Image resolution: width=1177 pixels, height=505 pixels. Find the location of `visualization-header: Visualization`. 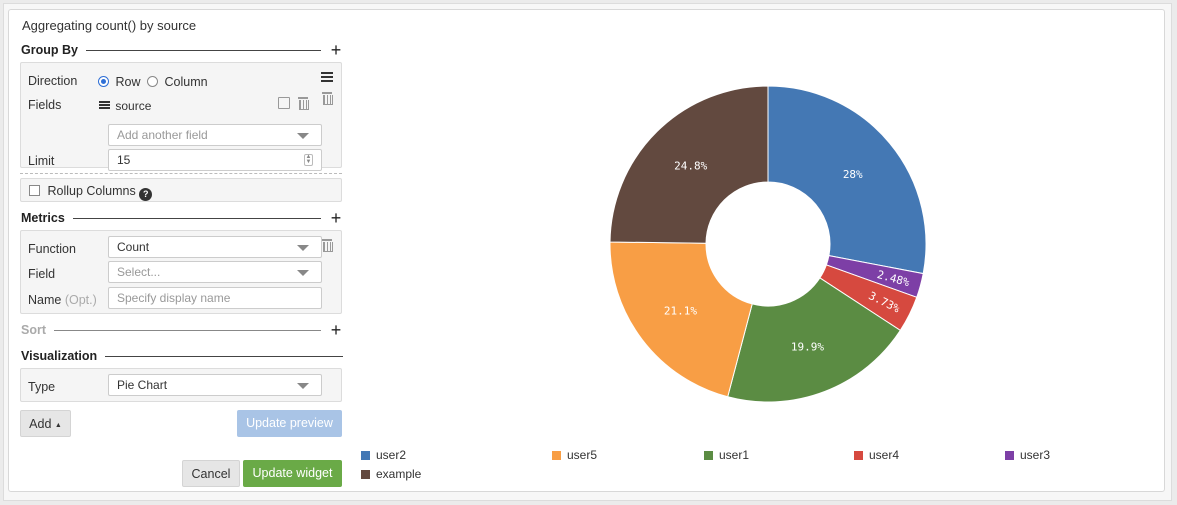

visualization-header: Visualization is located at coordinates (182, 356).